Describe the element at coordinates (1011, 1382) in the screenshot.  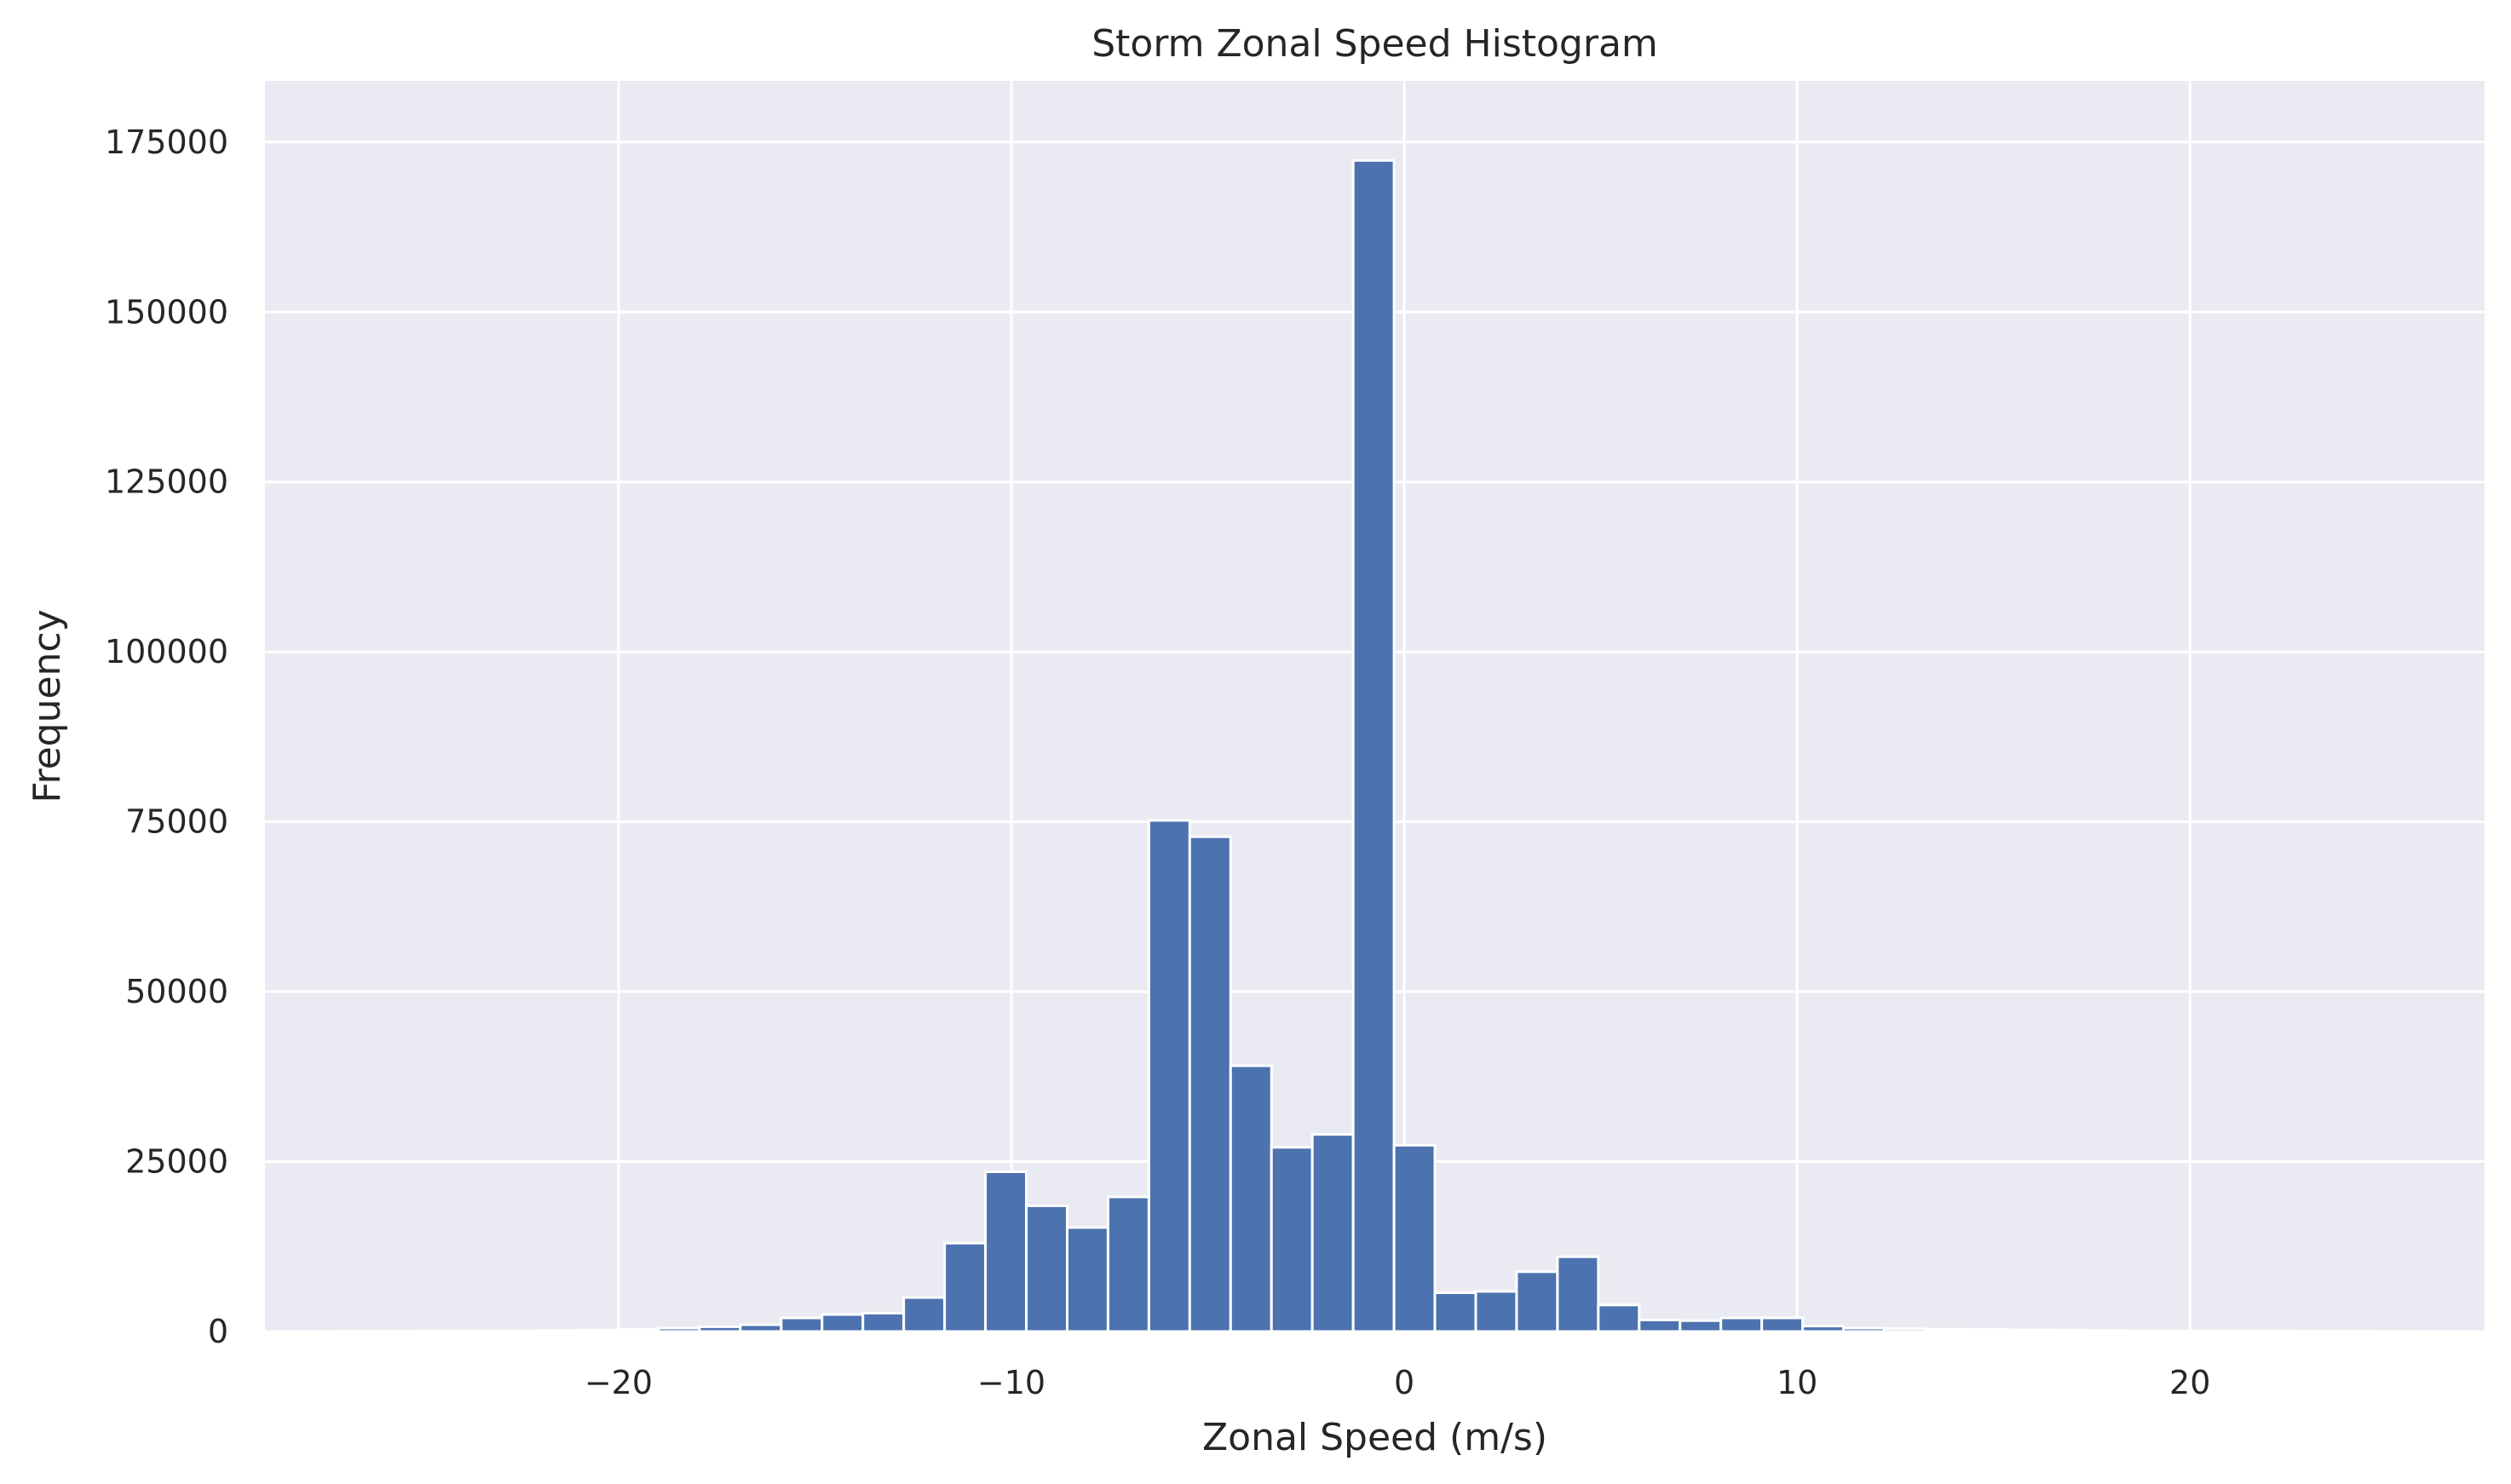
I see `x-tick-label: −10` at that location.